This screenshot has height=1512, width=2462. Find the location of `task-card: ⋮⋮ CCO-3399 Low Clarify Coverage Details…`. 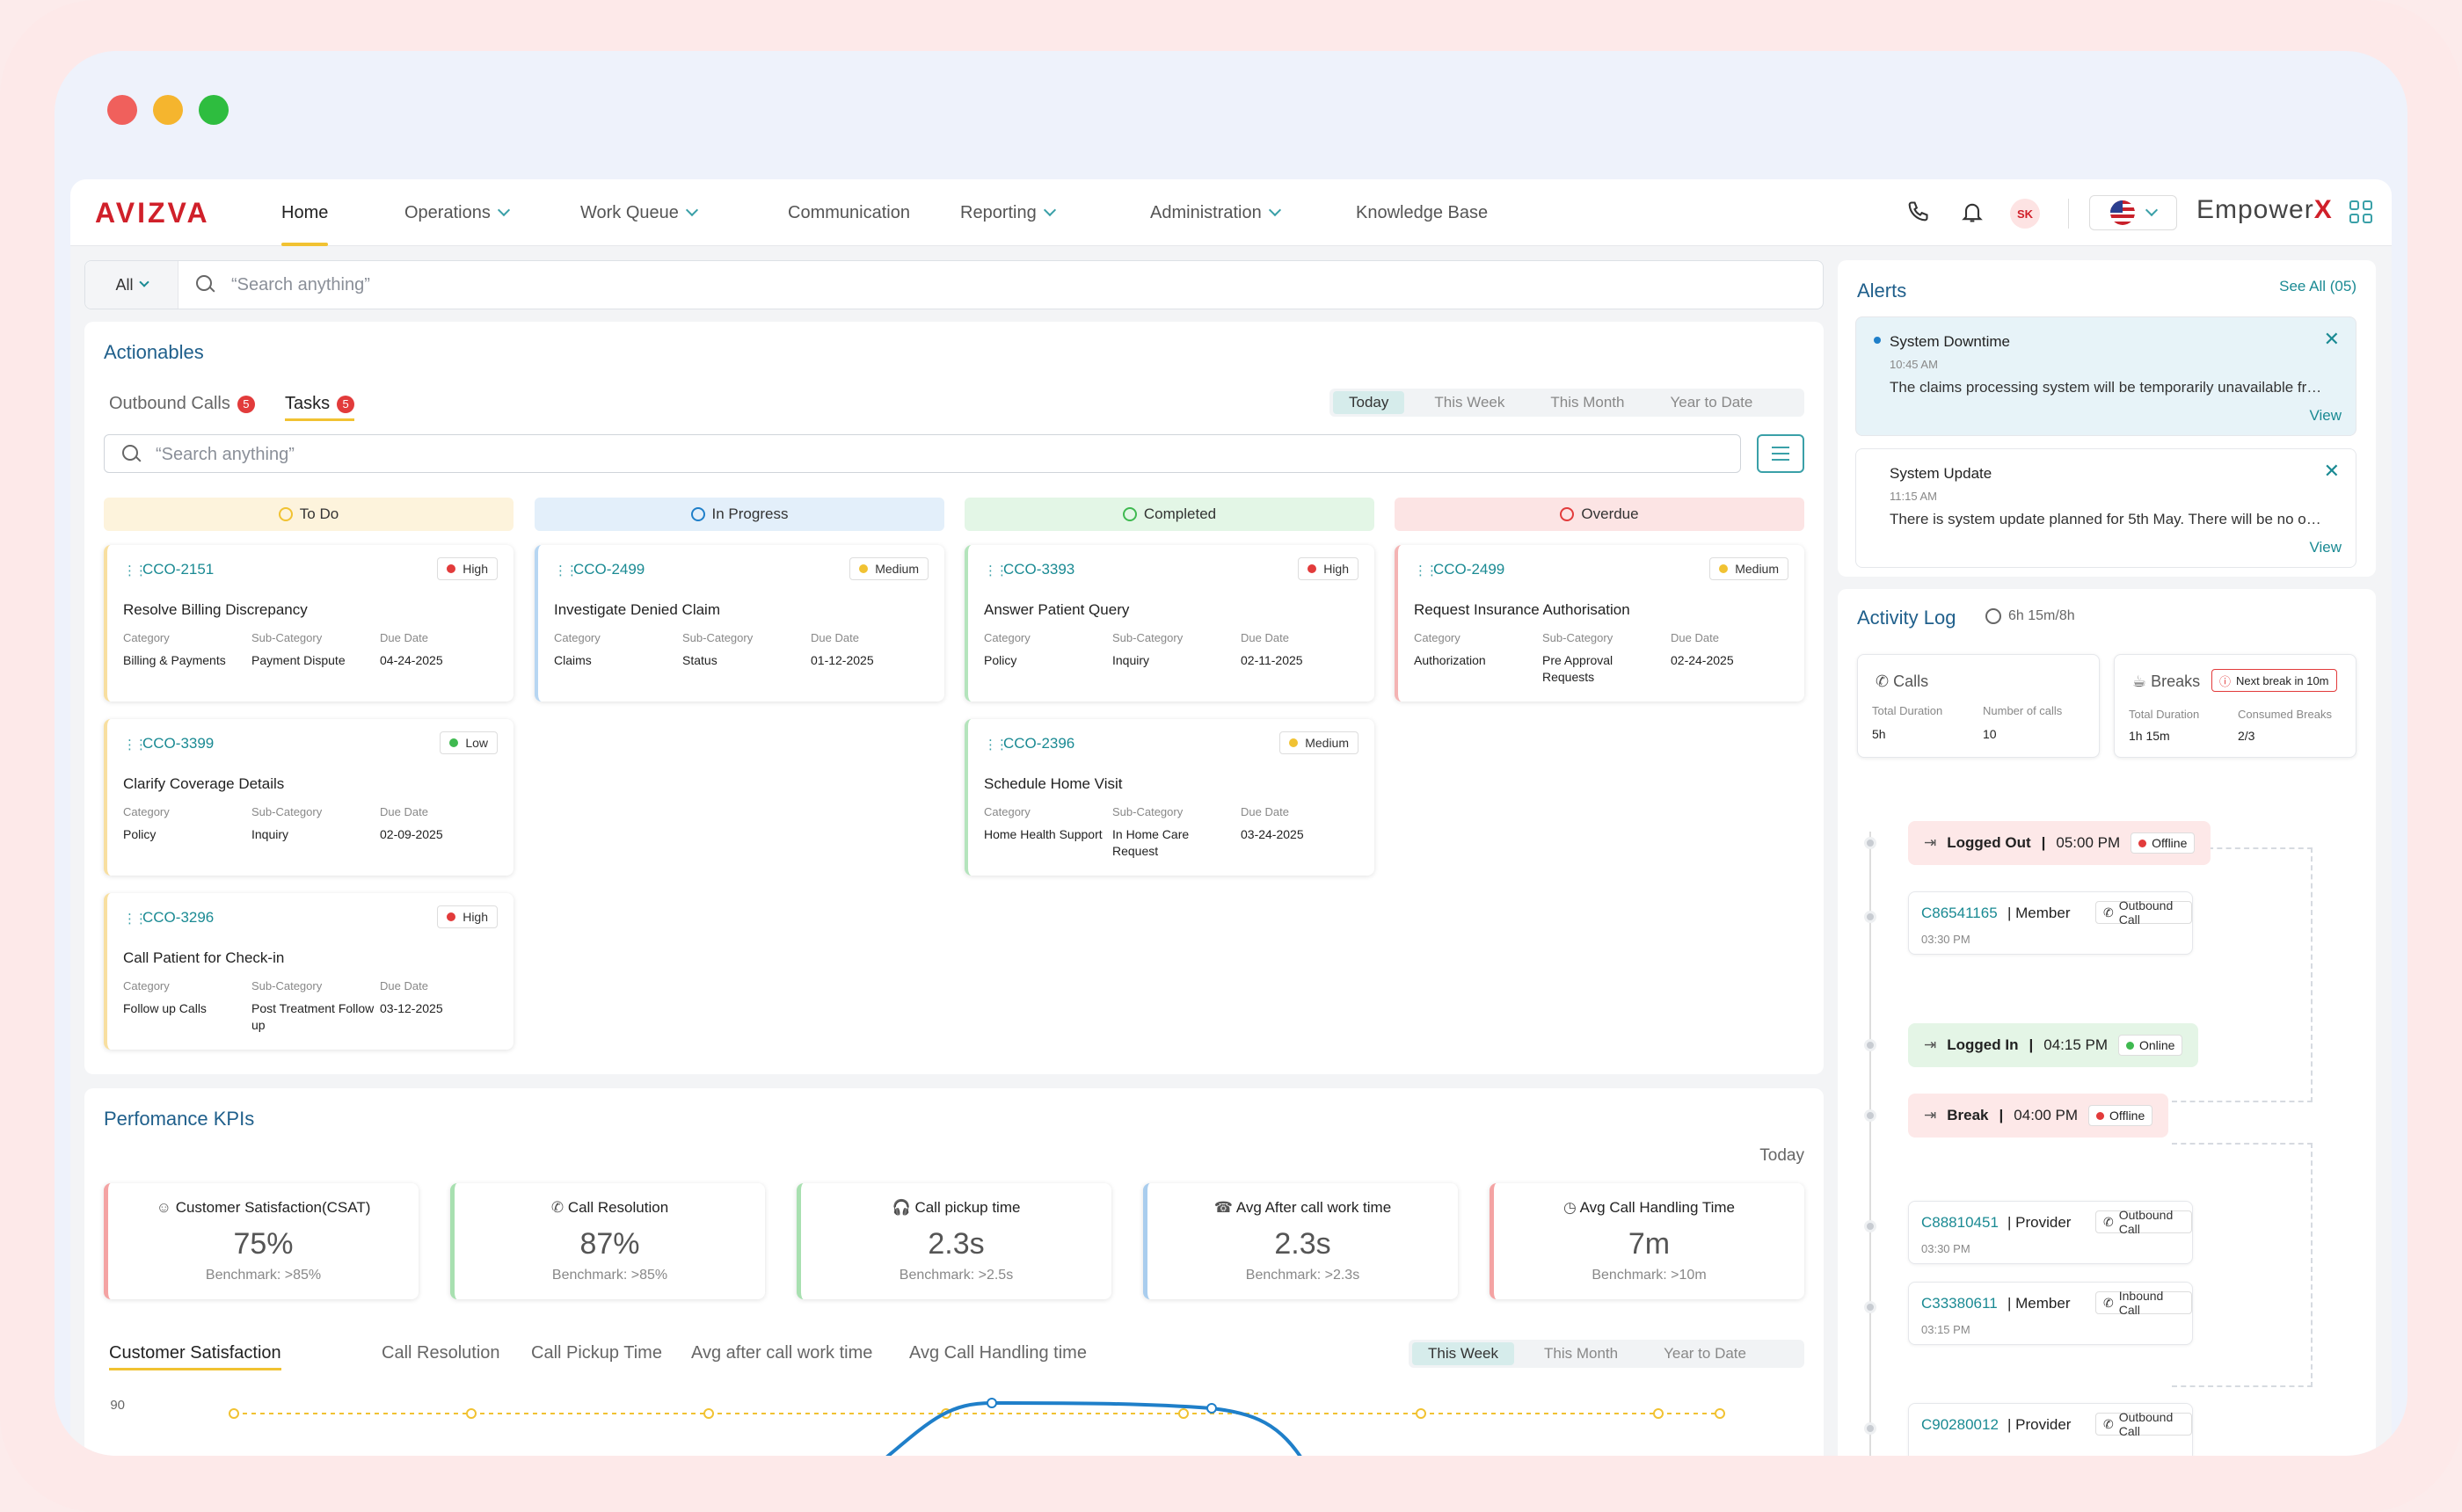

task-card: ⋮⋮ CCO-3399 Low Clarify Coverage Details… is located at coordinates (309, 797).